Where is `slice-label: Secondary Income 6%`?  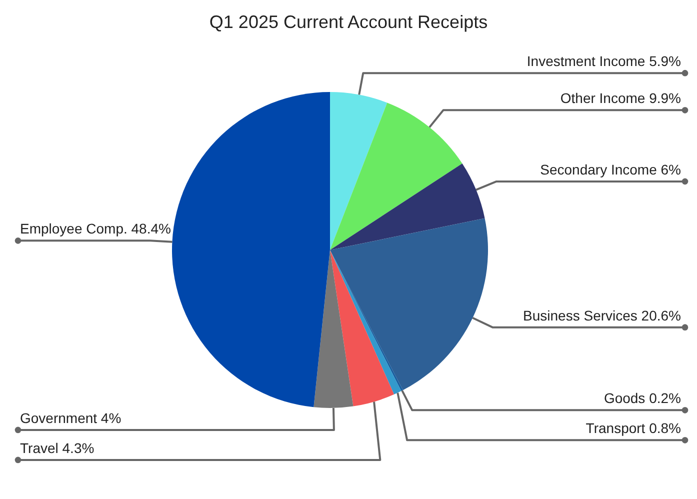 slice-label: Secondary Income 6% is located at coordinates (610, 169).